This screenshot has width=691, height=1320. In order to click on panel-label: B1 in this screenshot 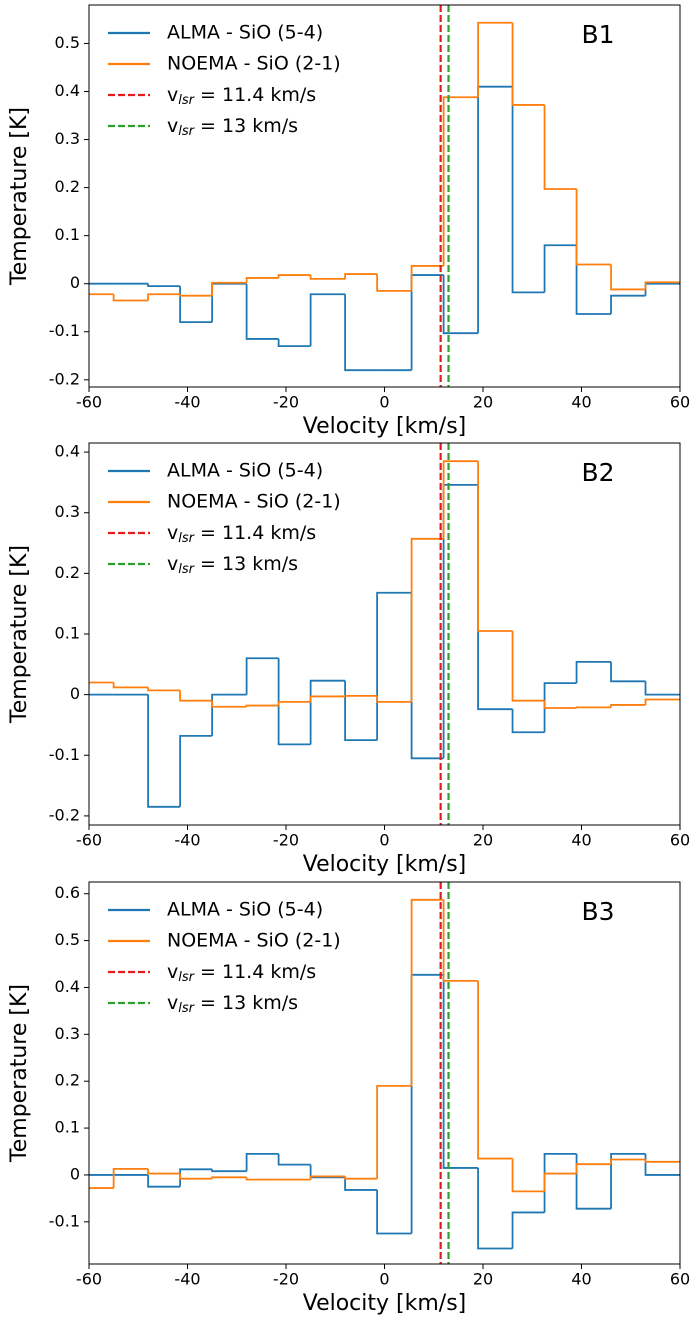, I will do `click(597, 34)`.